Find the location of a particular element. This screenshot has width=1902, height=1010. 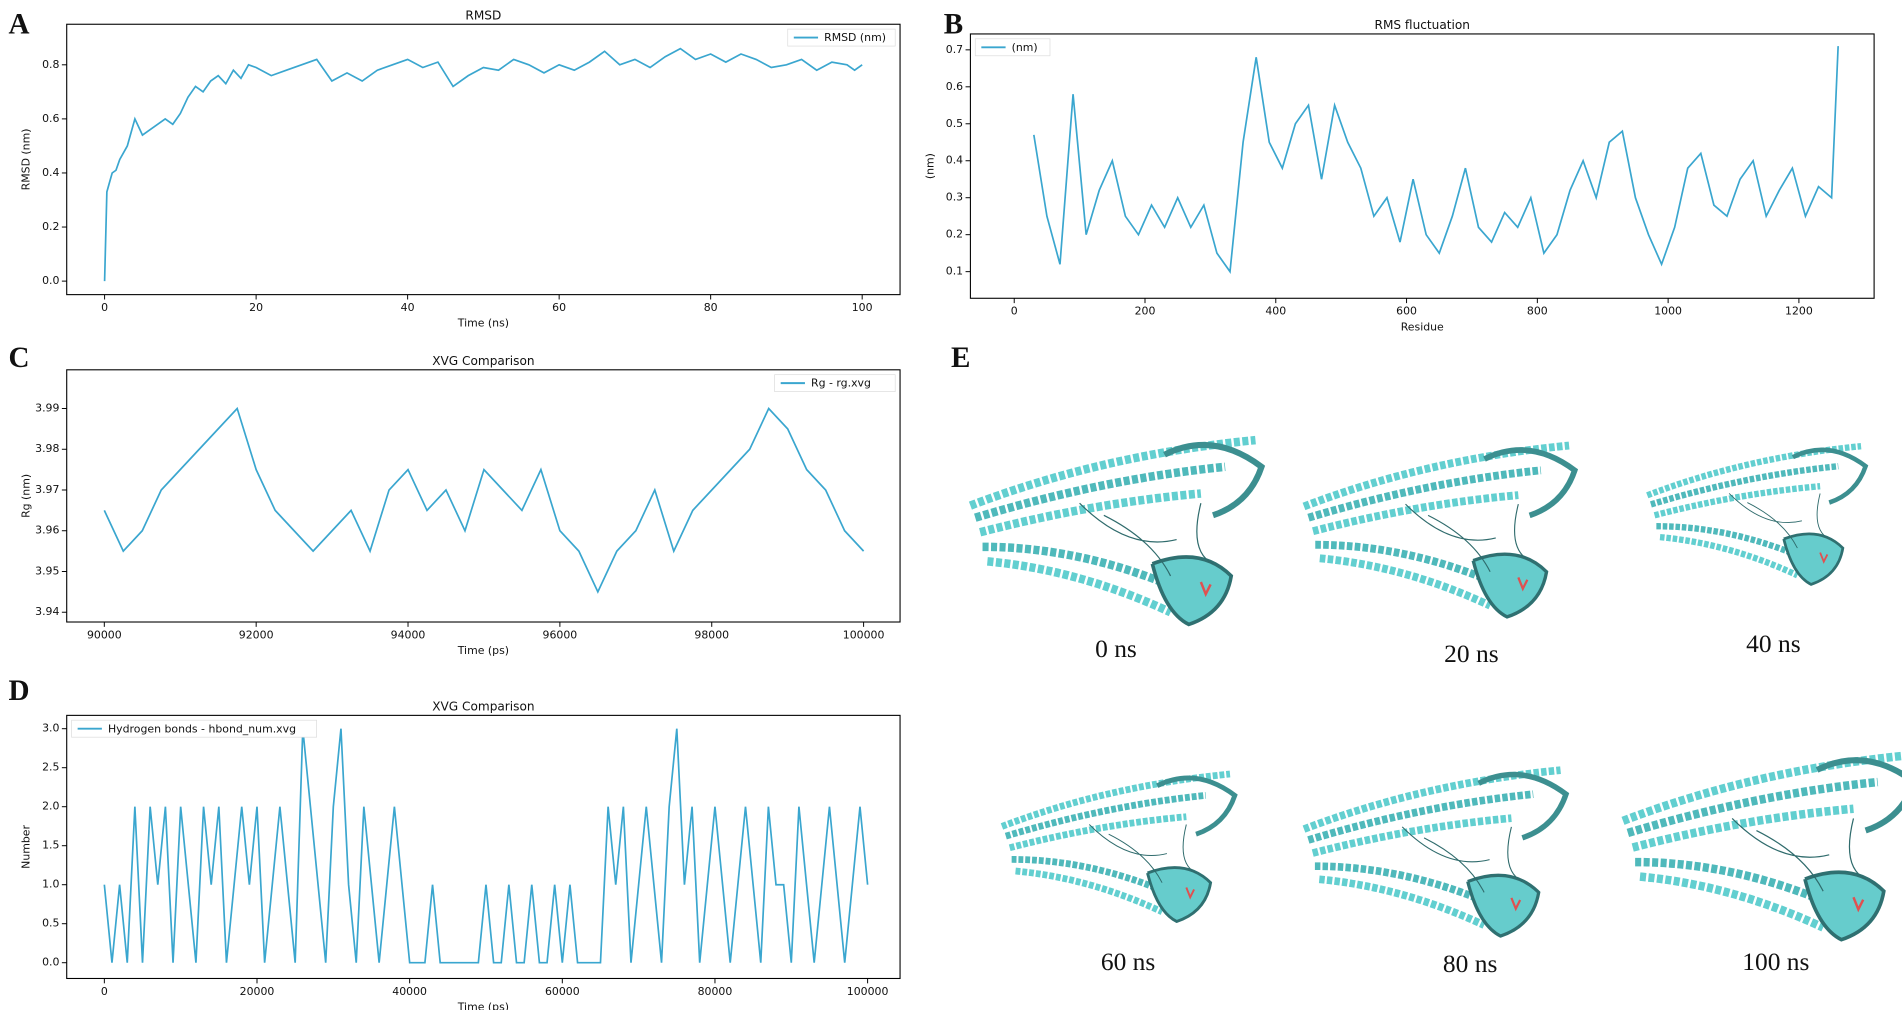

y-tick-label: 3.0 is located at coordinates (50, 728).